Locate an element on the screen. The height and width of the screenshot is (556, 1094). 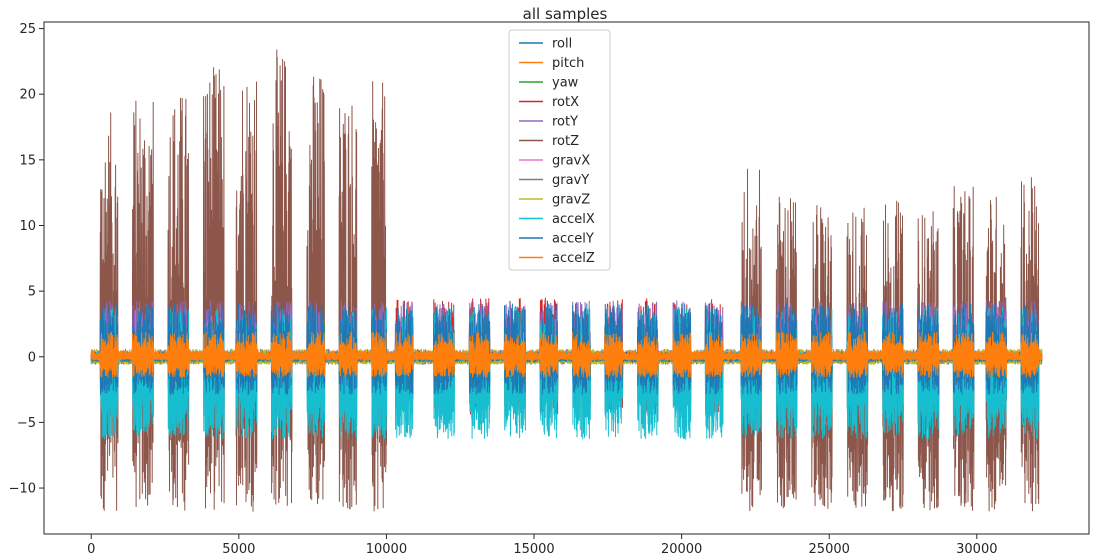
y-tick-label: 10 is located at coordinates (27, 226).